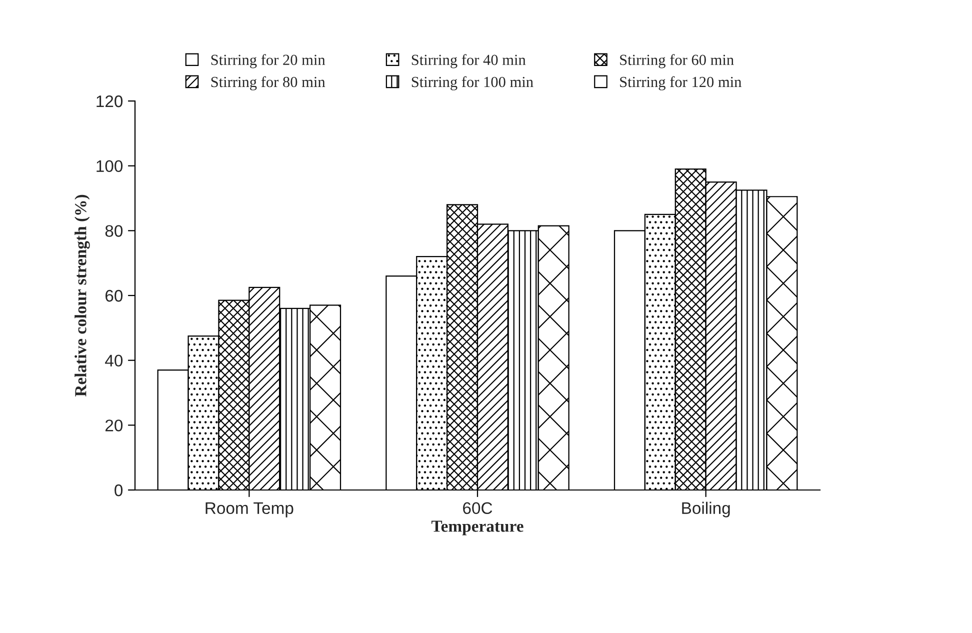  What do you see at coordinates (677, 61) in the screenshot?
I see `legend-label: Stirring for 60 min` at bounding box center [677, 61].